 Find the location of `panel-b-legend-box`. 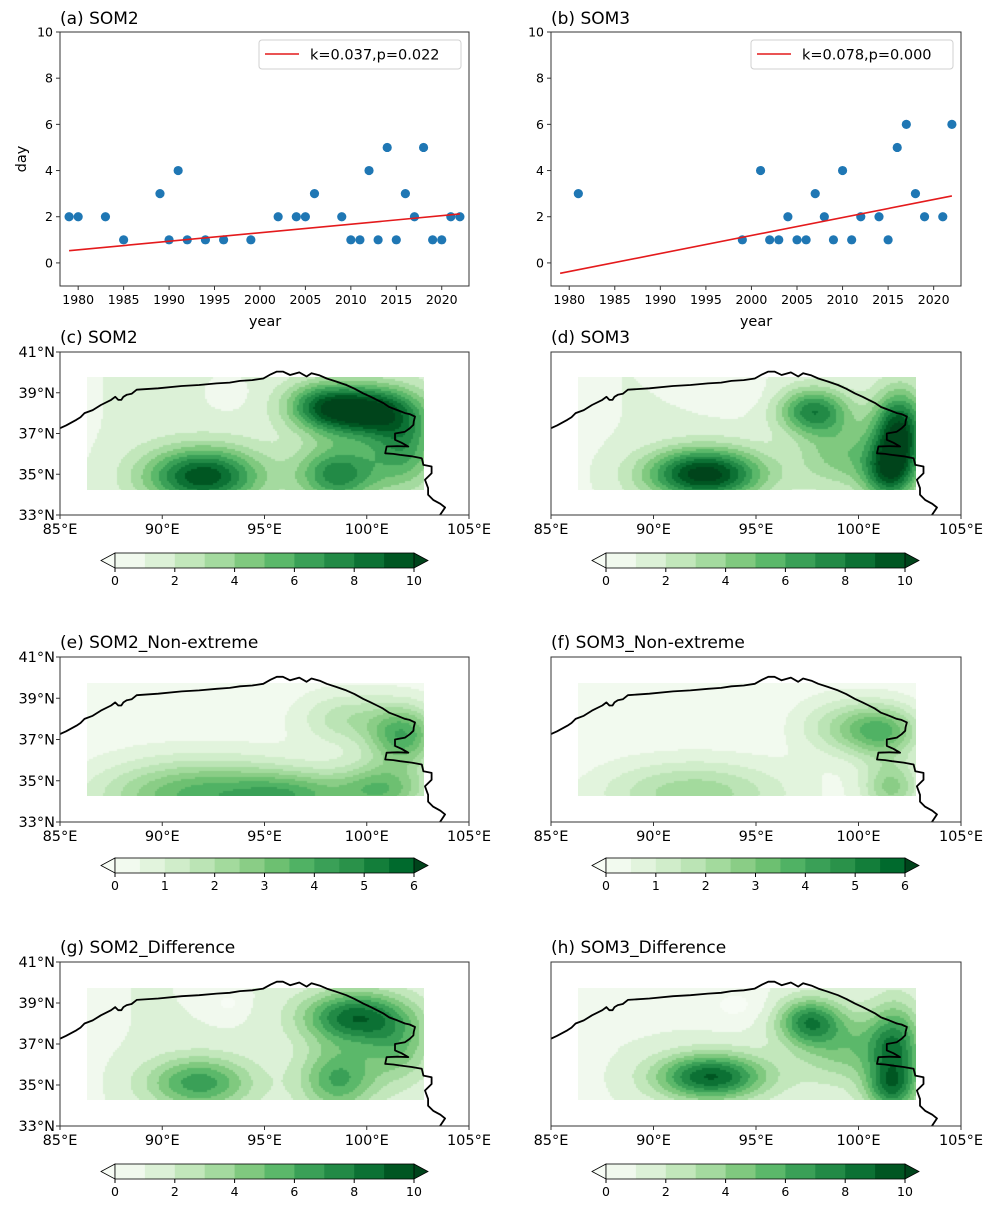

panel-b-legend-box is located at coordinates (852, 54).